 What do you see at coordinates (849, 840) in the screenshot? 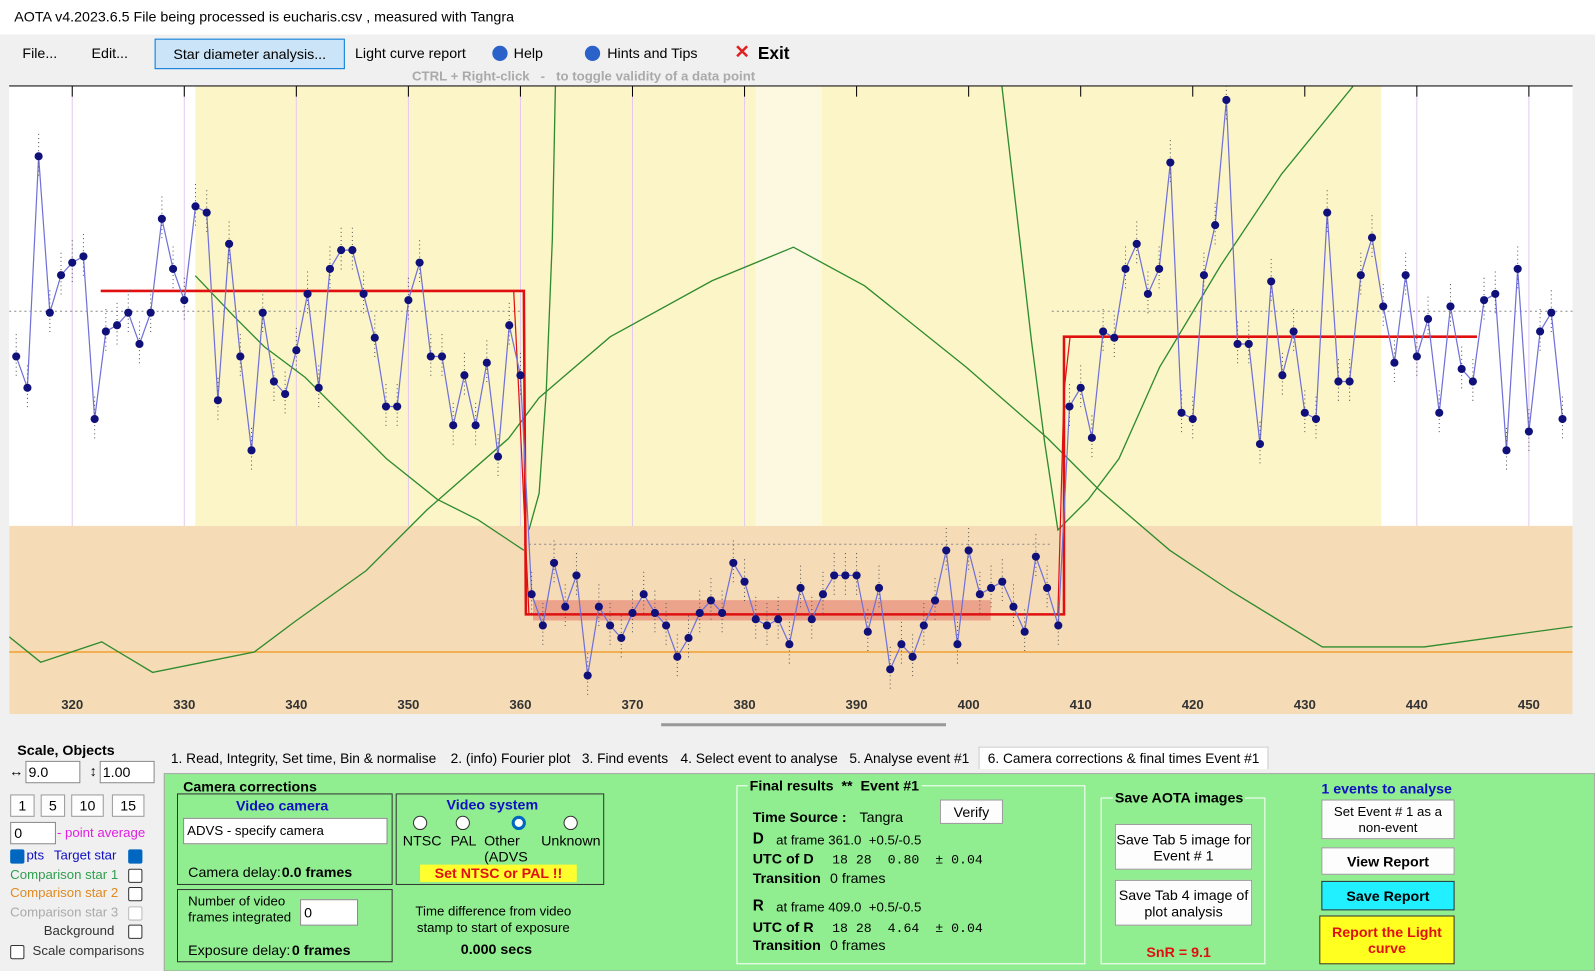
I see `d-frame: at frame 361.0 +0.5/-0.5` at bounding box center [849, 840].